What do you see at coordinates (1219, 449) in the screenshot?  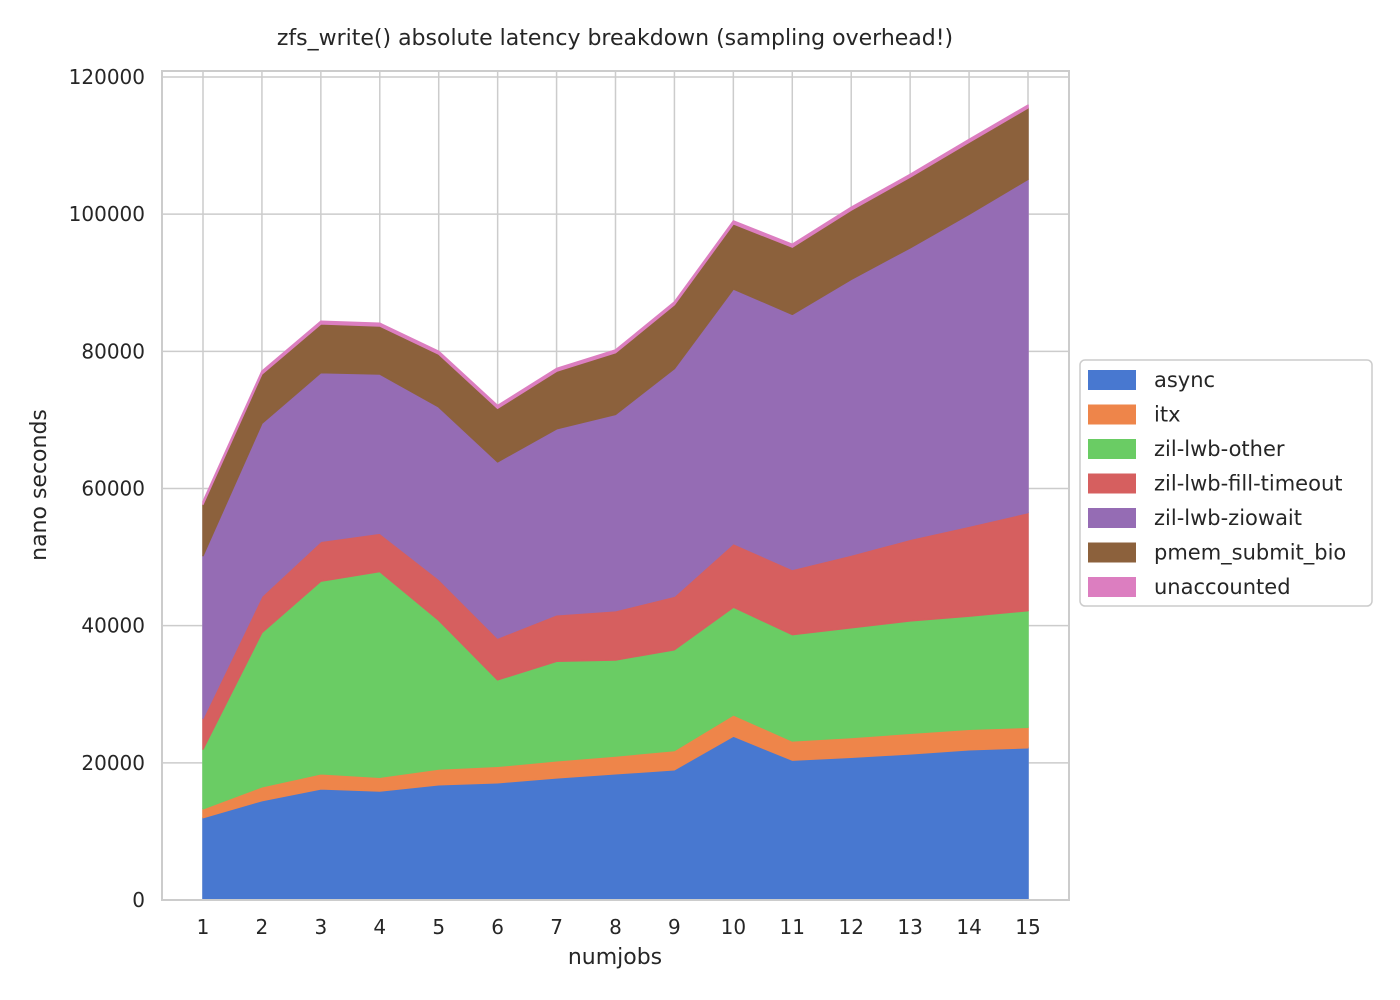 I see `legend-label: zil-lwb-other` at bounding box center [1219, 449].